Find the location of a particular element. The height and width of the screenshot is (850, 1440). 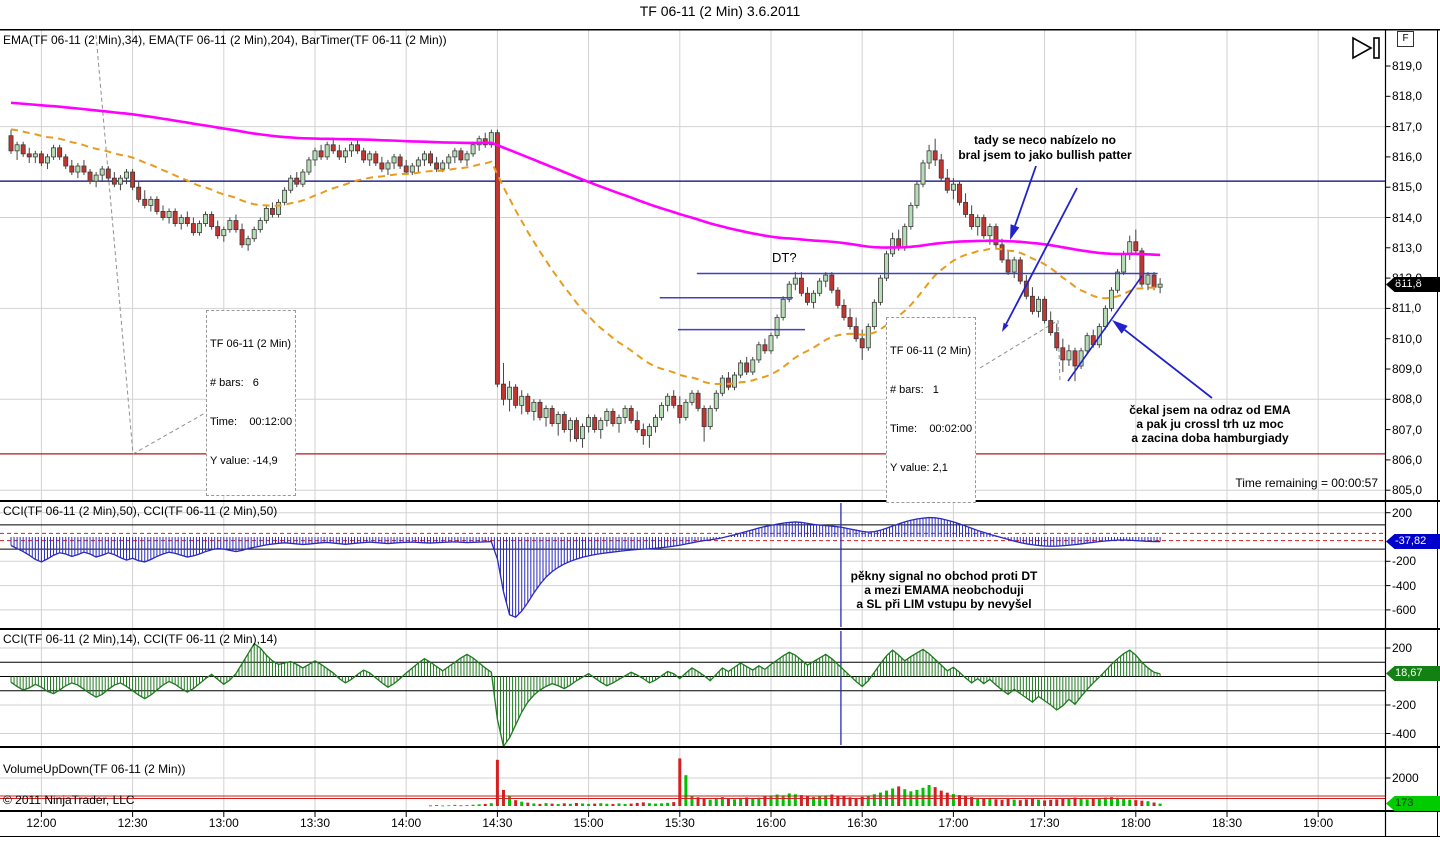

time-axis-label: 12:00 is located at coordinates (41, 823).